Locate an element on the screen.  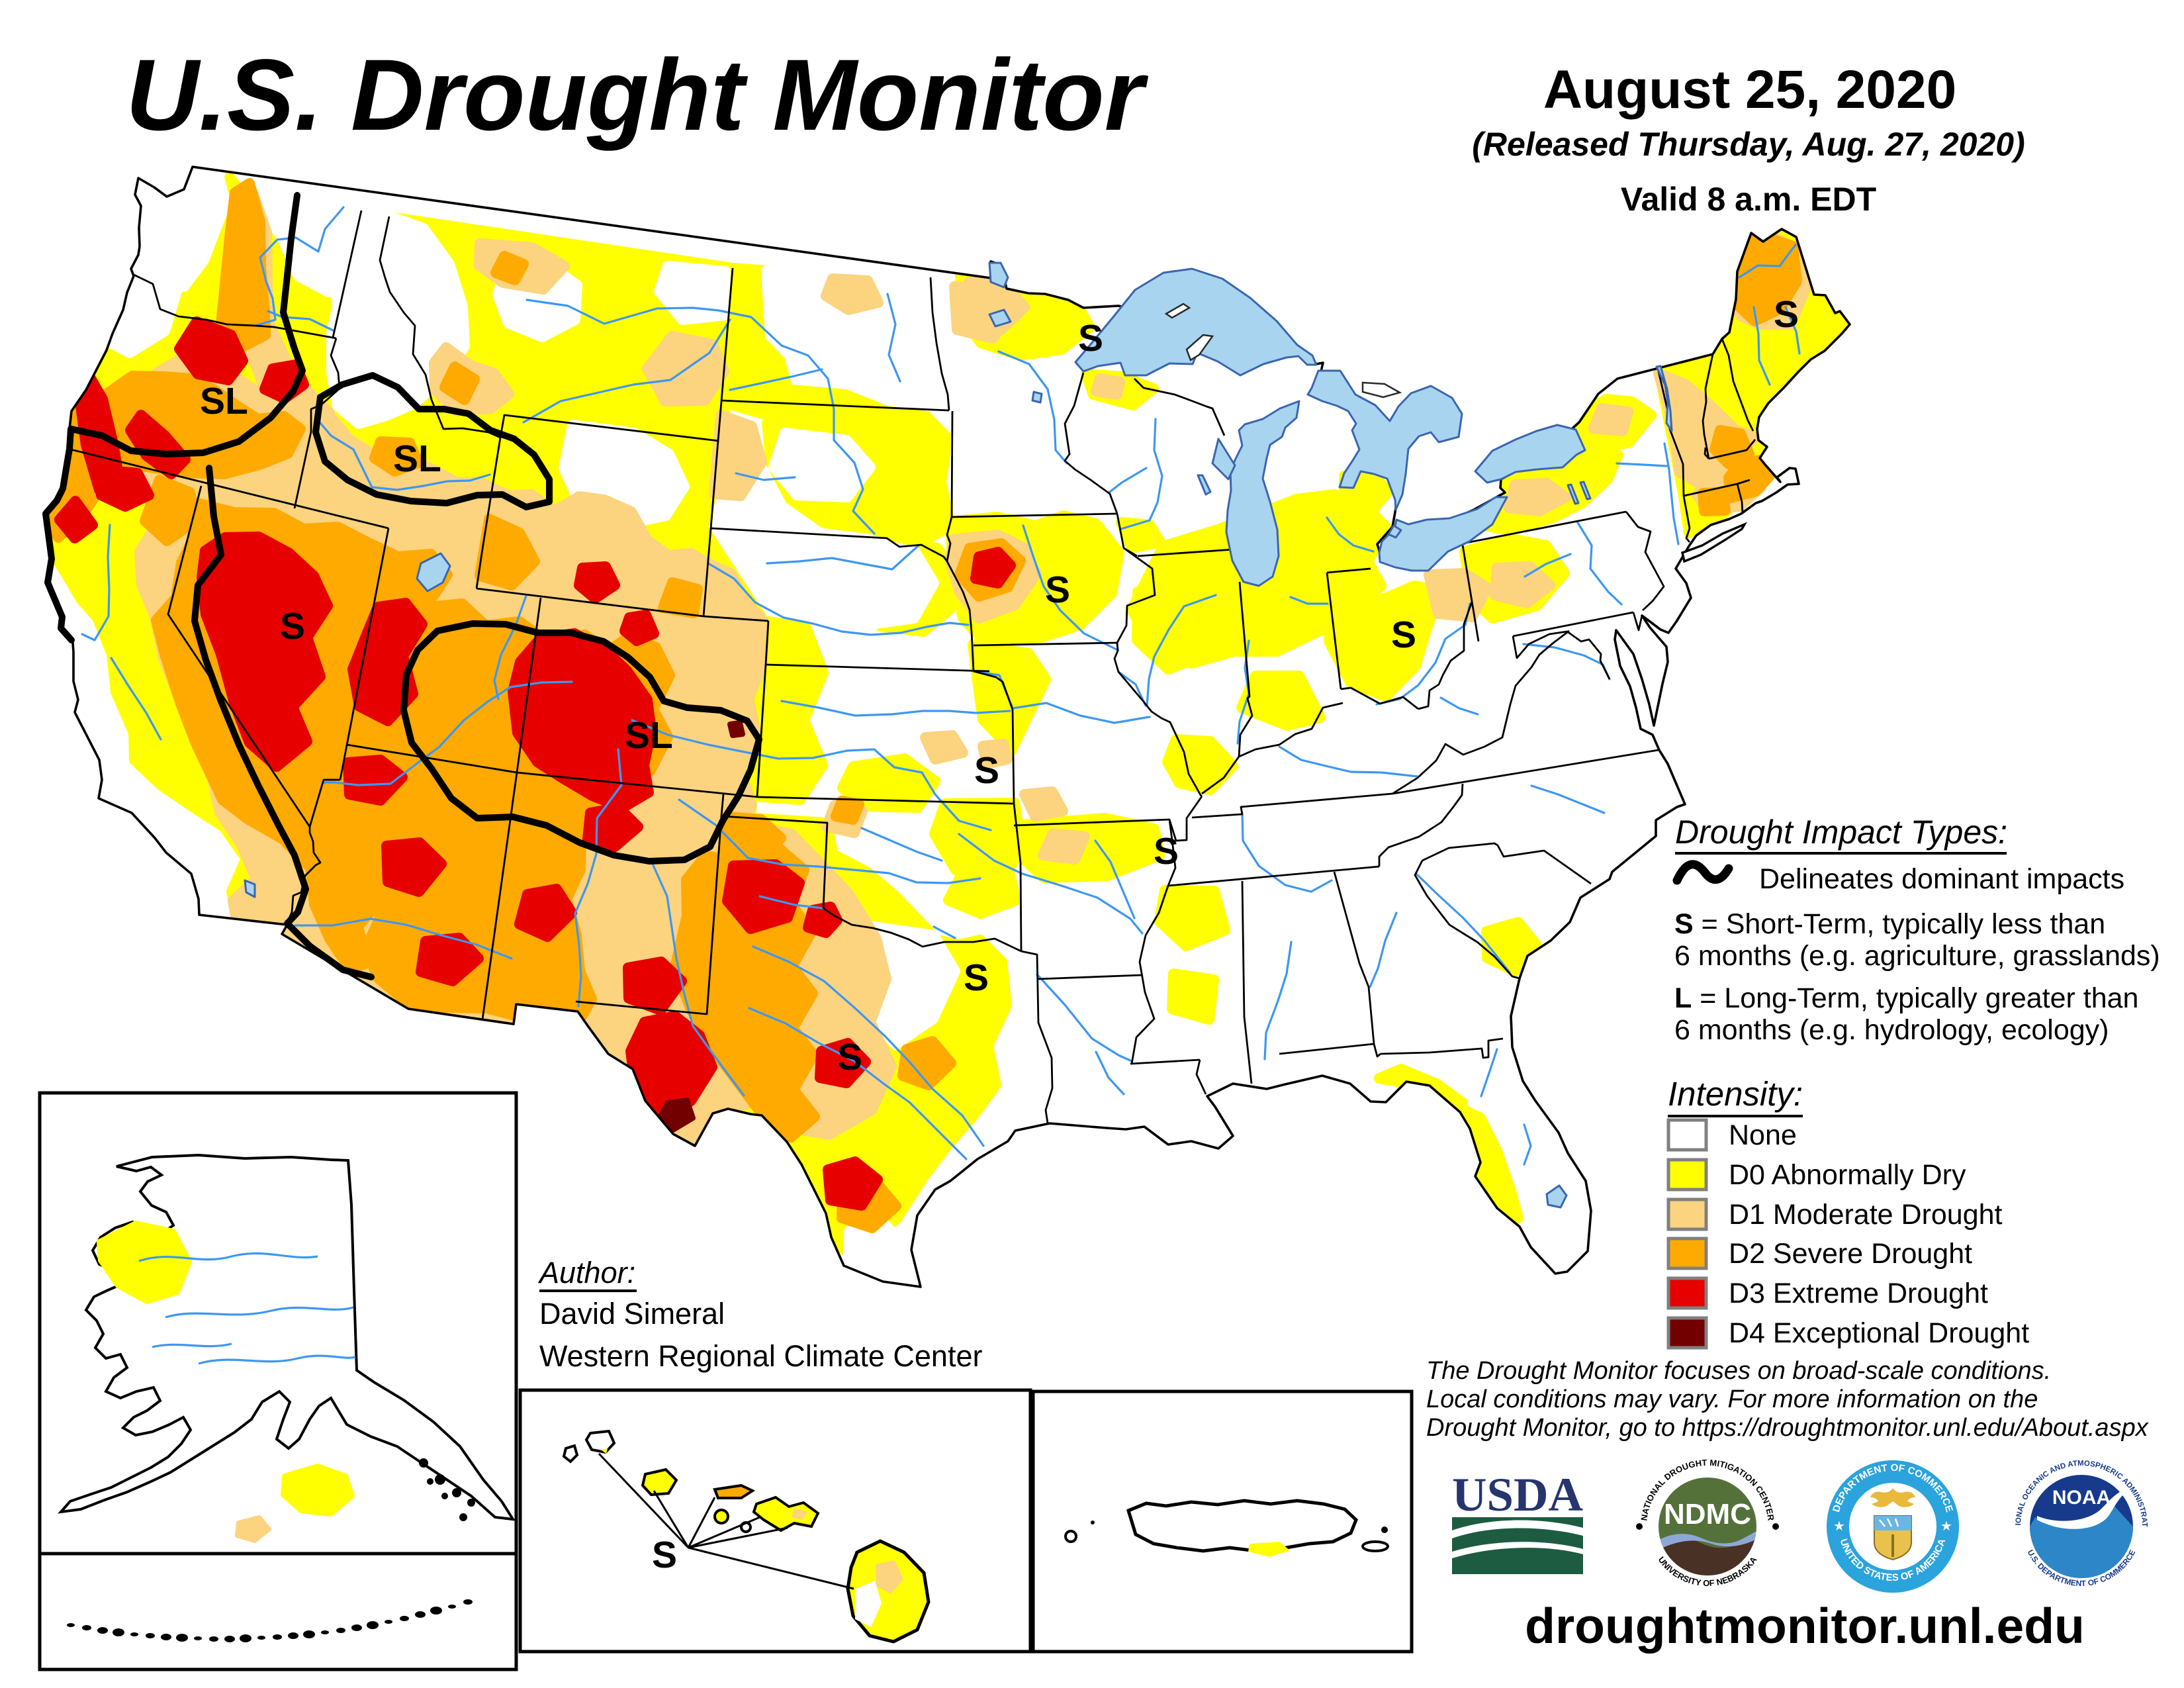
svg-text: Author: is located at coordinates (586, 1272).